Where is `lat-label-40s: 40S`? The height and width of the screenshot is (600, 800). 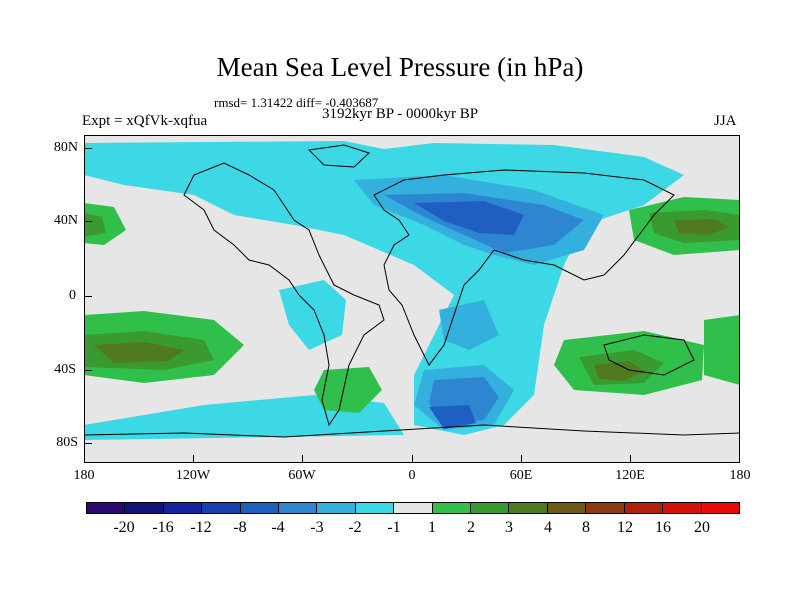 lat-label-40s: 40S is located at coordinates (65, 369).